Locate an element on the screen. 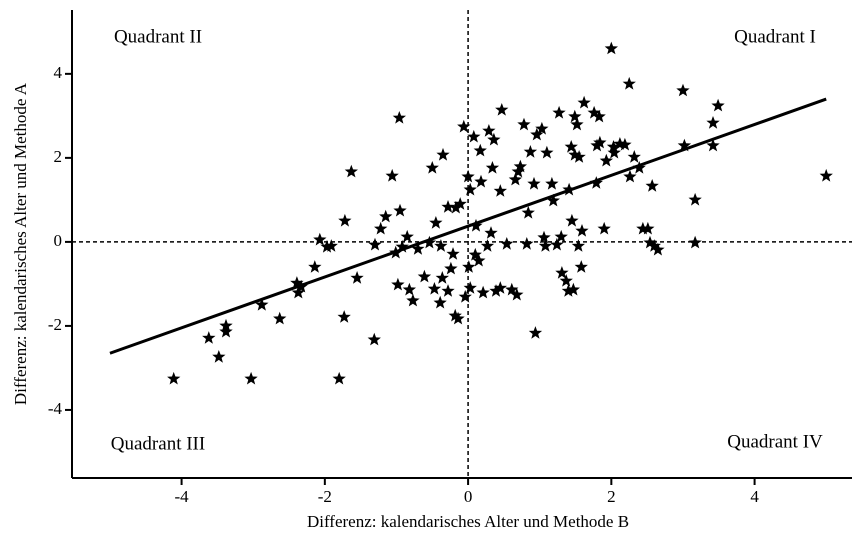 This screenshot has width=854, height=540. y-tick-label: 0 is located at coordinates (58, 240).